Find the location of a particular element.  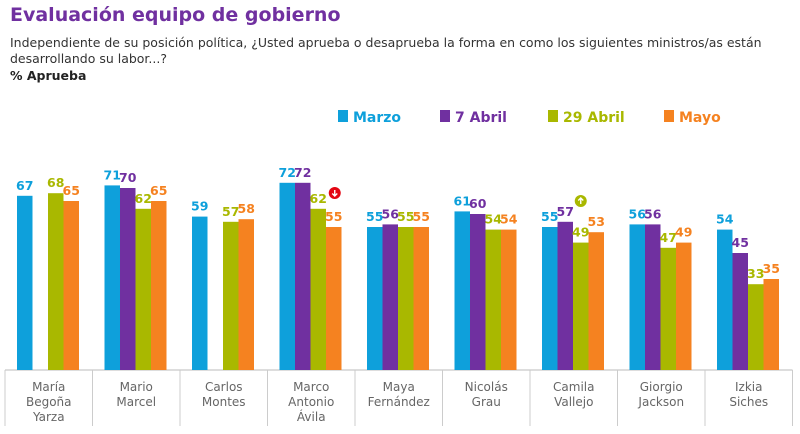

legend-label: Marzo is located at coordinates (377, 118).